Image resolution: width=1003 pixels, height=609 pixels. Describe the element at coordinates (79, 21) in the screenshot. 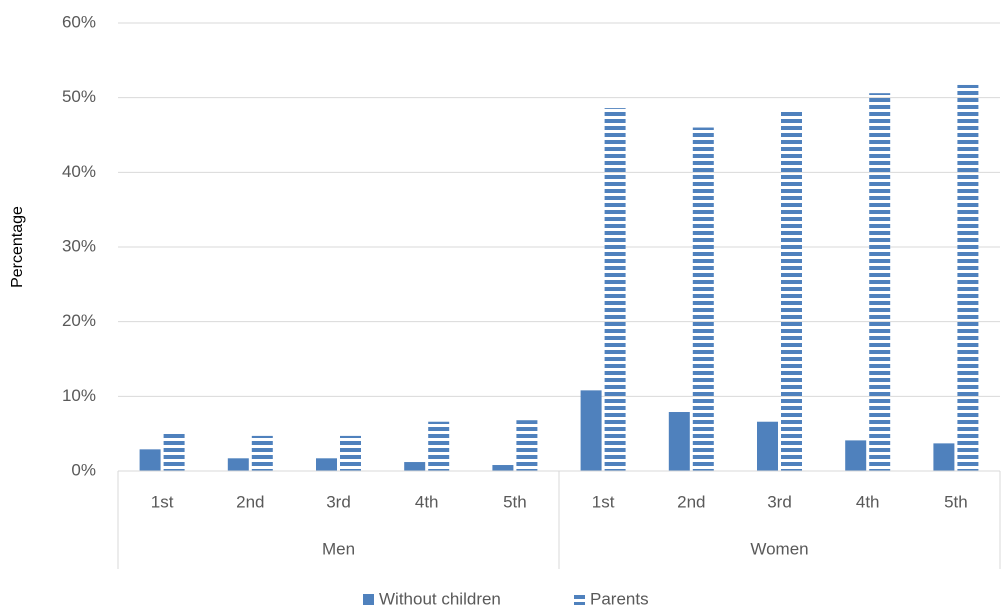

I see `y-tick-label: 60%` at that location.